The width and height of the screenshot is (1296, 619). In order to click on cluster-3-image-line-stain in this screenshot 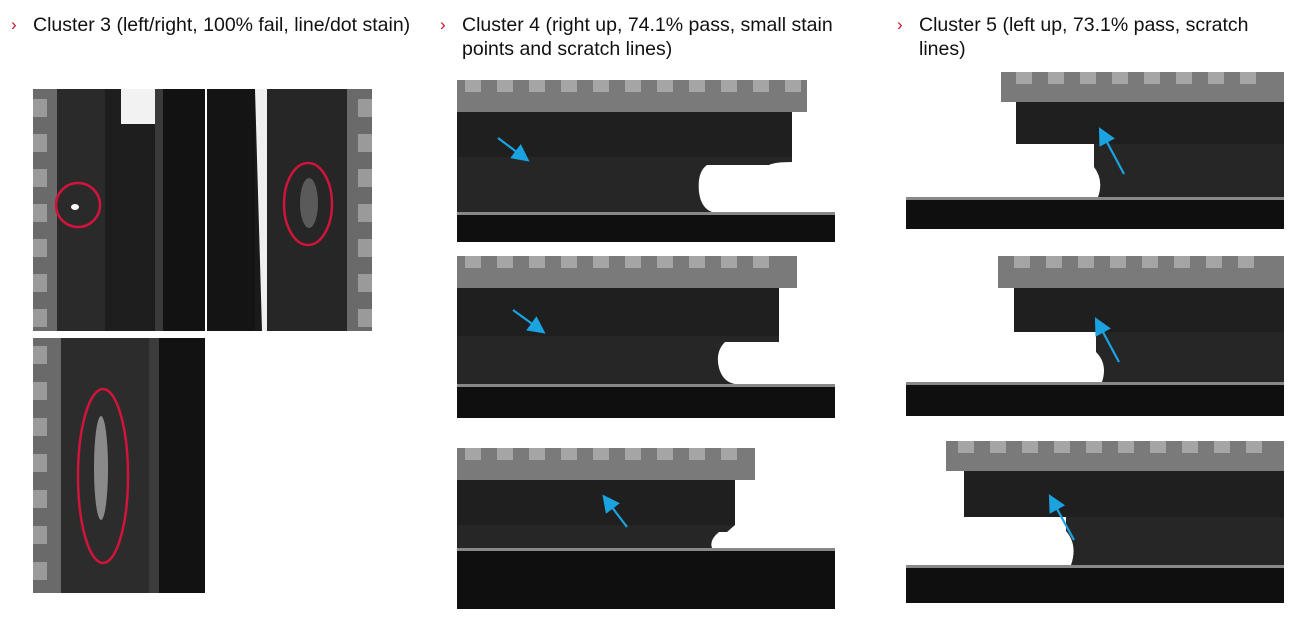, I will do `click(119, 465)`.